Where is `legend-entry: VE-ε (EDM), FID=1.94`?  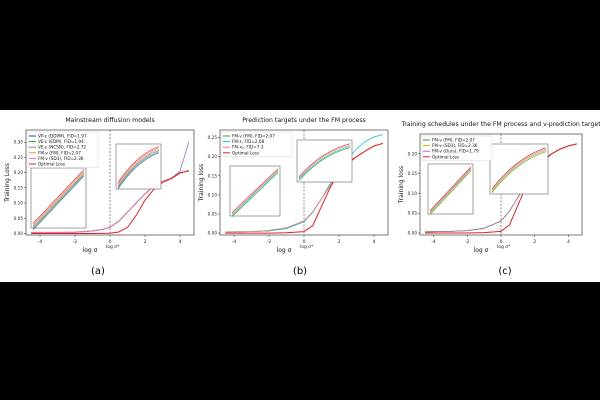
legend-entry: VE-ε (EDM), FID=1.94 is located at coordinates (61, 141).